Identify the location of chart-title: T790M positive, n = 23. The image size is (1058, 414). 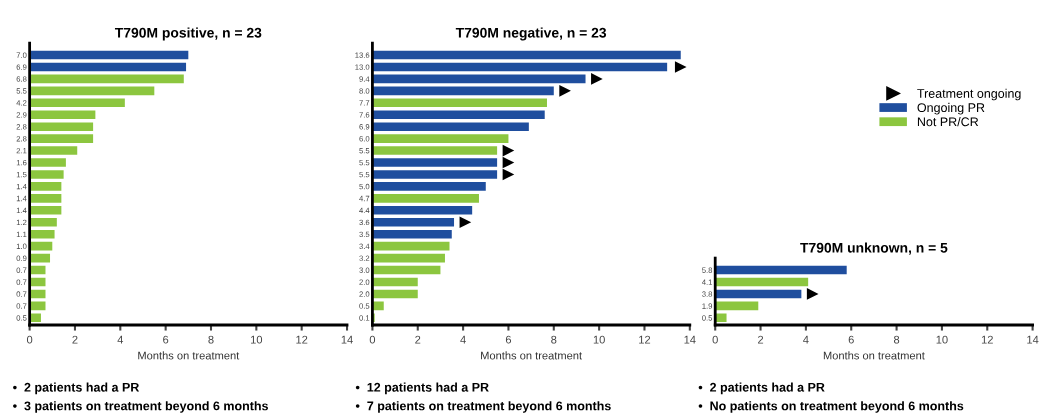
(188, 34).